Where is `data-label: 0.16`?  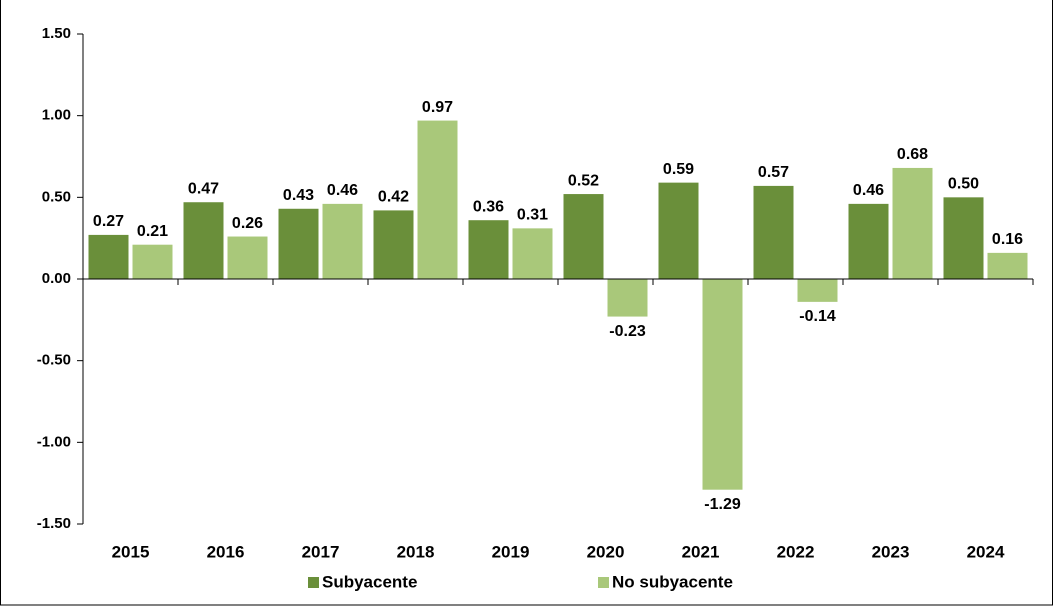 data-label: 0.16 is located at coordinates (1007, 239).